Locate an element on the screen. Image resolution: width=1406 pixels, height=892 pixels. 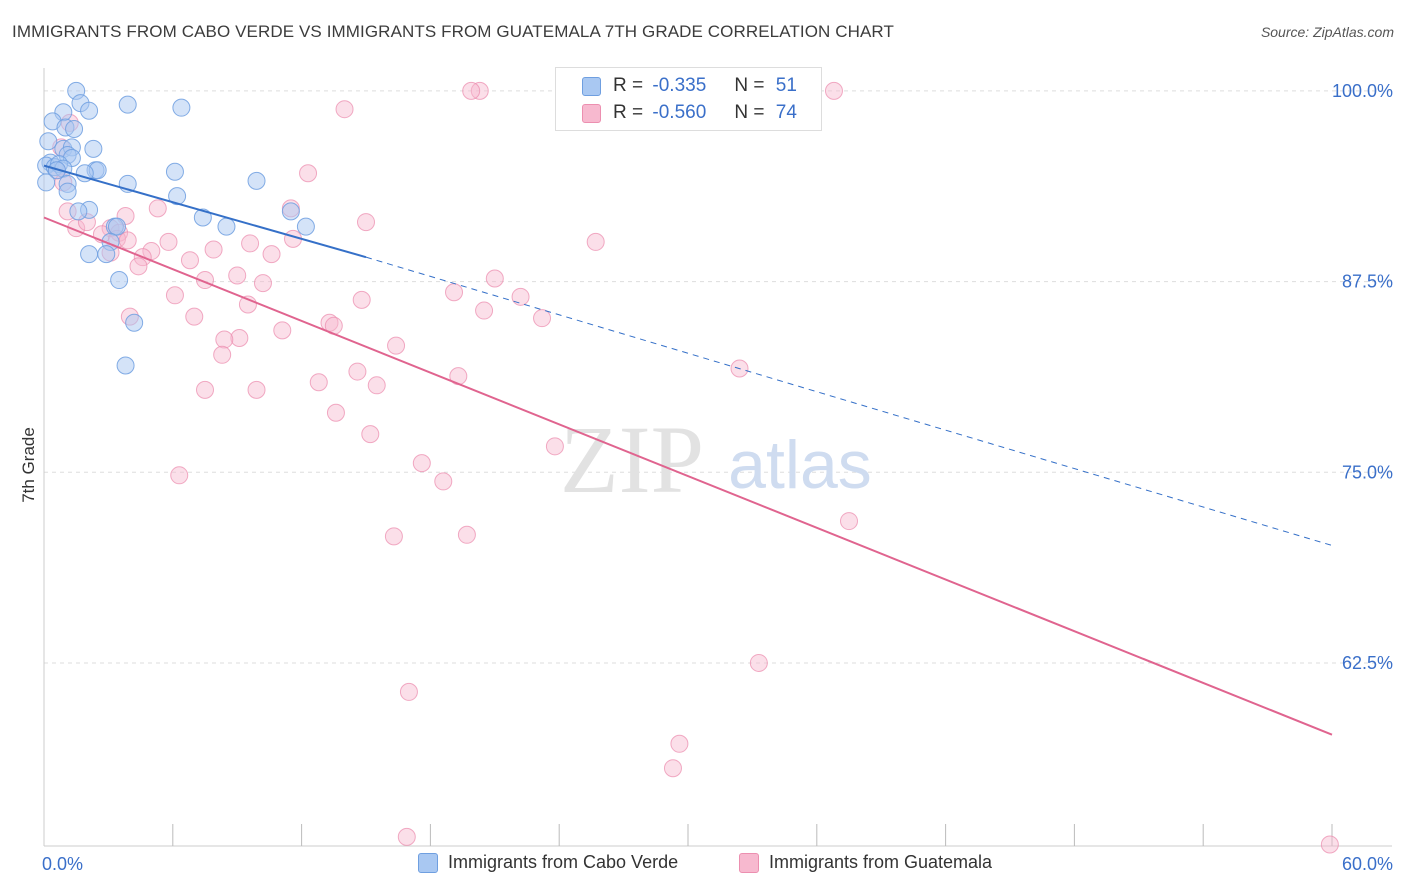
stats-legend: R = -0.335 N = 51 R = -0.560 N = 74 is located at coordinates (688, 99).